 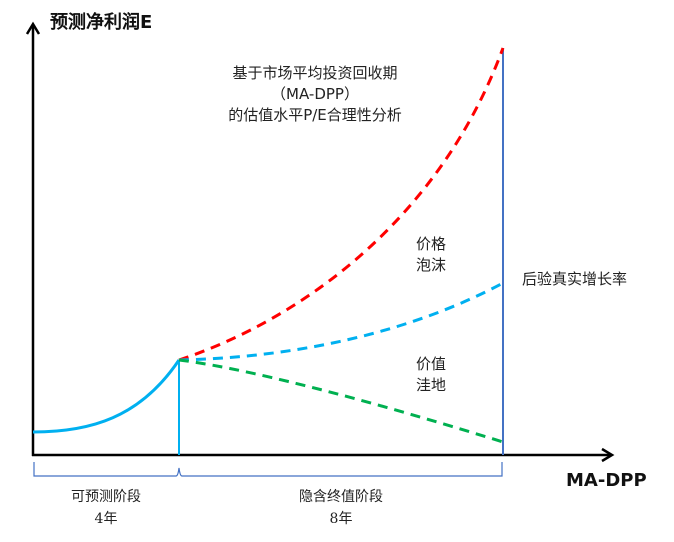 What do you see at coordinates (341, 508) in the screenshot?
I see `phase-terminal-label: 隐含终值阶段 8年` at bounding box center [341, 508].